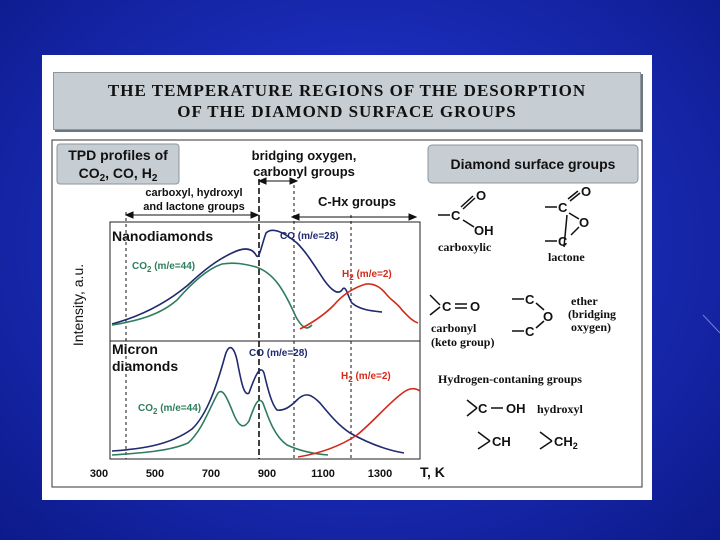 The height and width of the screenshot is (540, 720). What do you see at coordinates (530, 331) in the screenshot?
I see `ether-c-bottom: C` at bounding box center [530, 331].